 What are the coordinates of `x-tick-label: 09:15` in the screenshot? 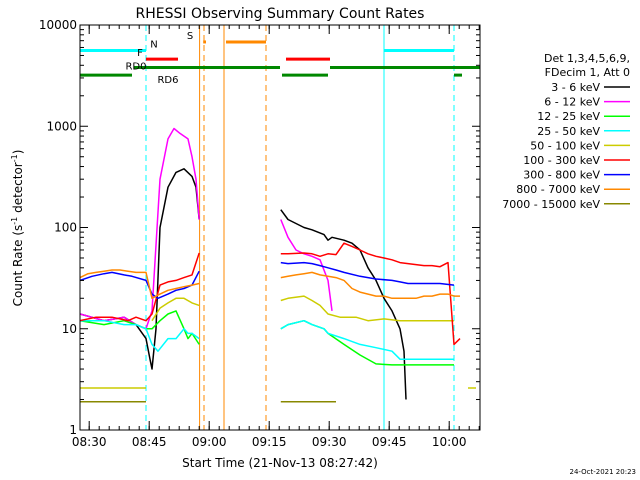 It's located at (269, 442).